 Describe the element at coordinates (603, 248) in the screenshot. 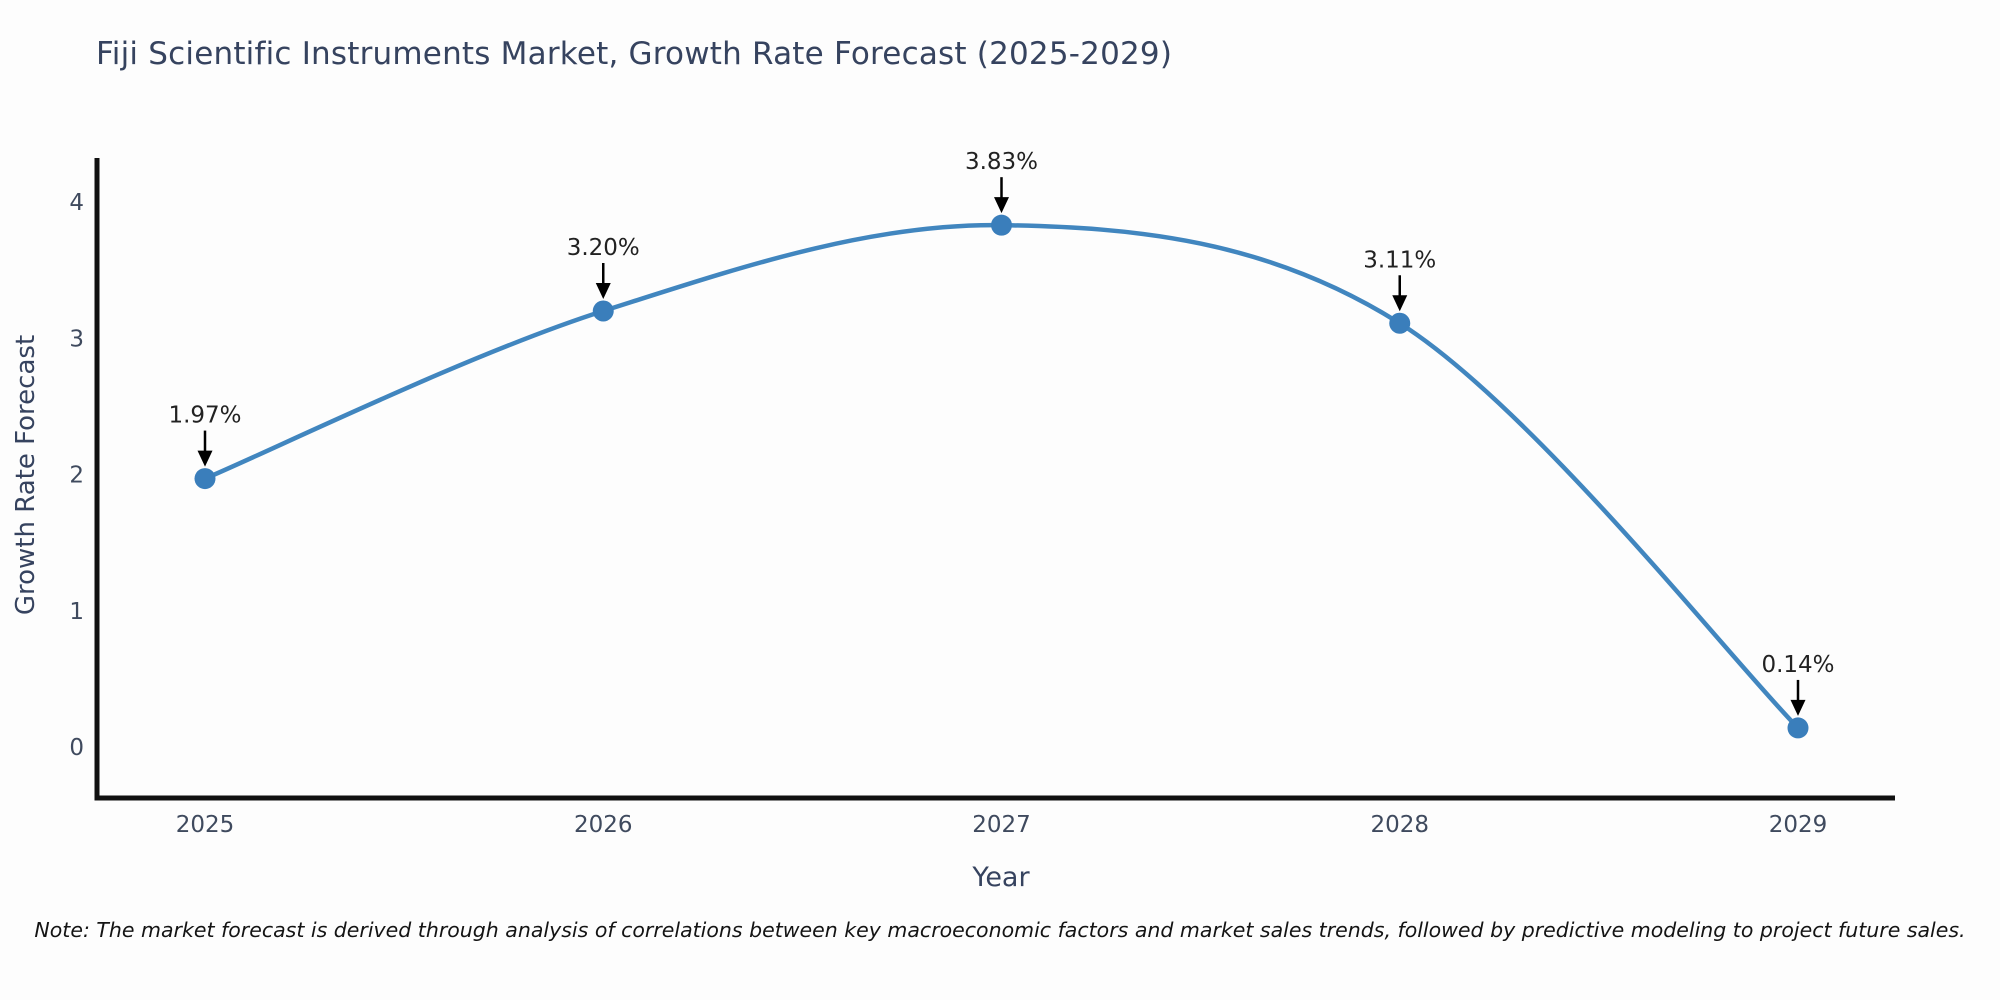

I see `point-value-label: 3.20%` at that location.